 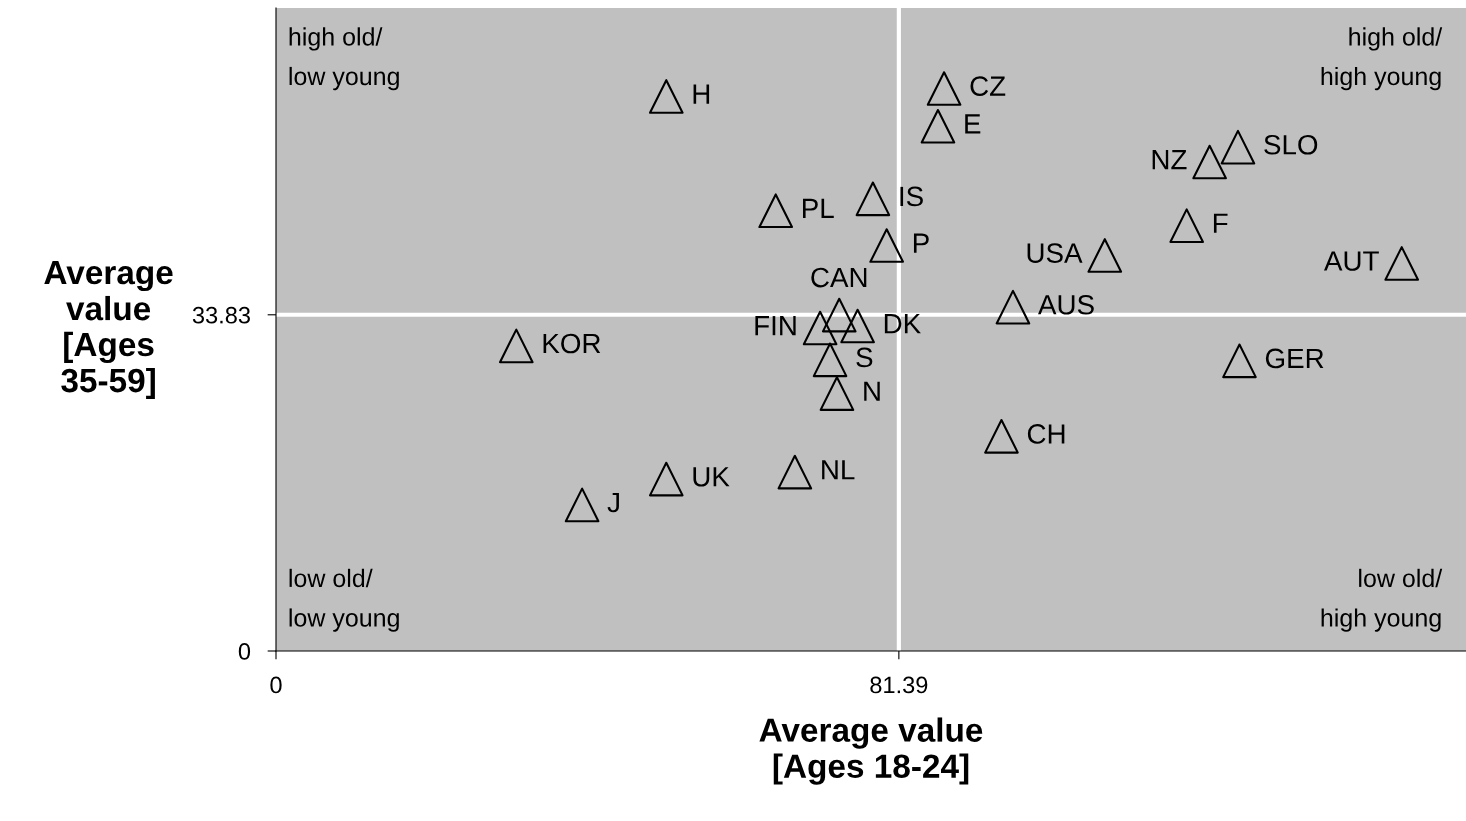 I want to click on series-label: E, so click(x=973, y=124).